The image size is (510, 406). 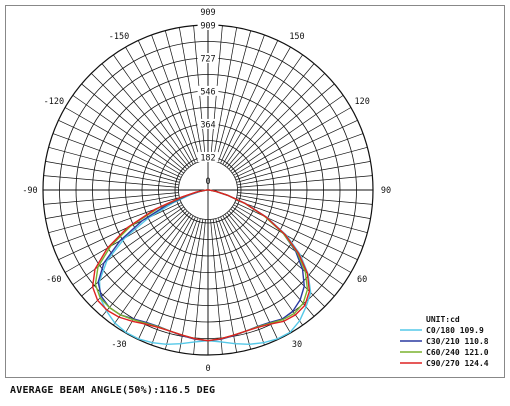 What do you see at coordinates (54, 102) in the screenshot?
I see `angle-tick-label: -120` at bounding box center [54, 102].